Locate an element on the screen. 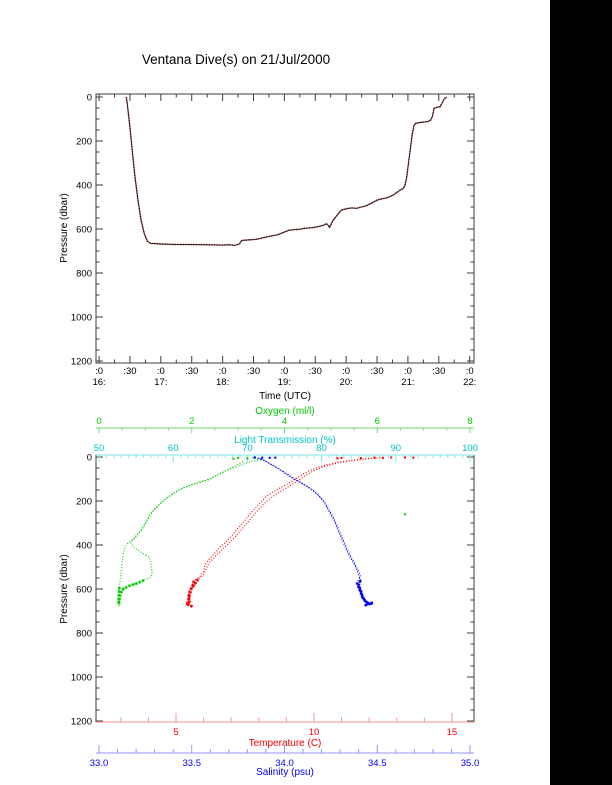  salinity-tick-label: 35.0 is located at coordinates (470, 763).